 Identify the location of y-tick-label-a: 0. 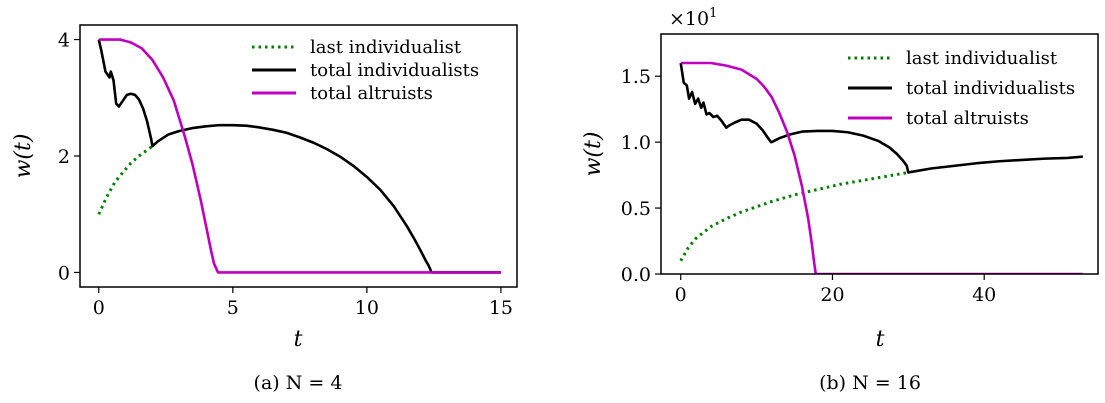
(64, 273).